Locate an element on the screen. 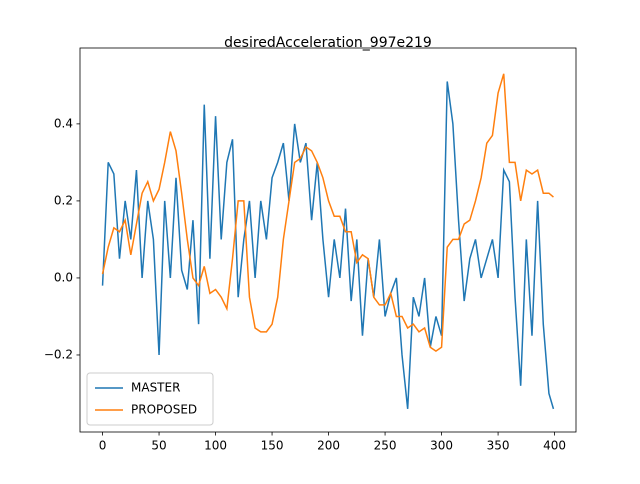 This screenshot has height=484, width=640. x-tick-label: 400 is located at coordinates (554, 446).